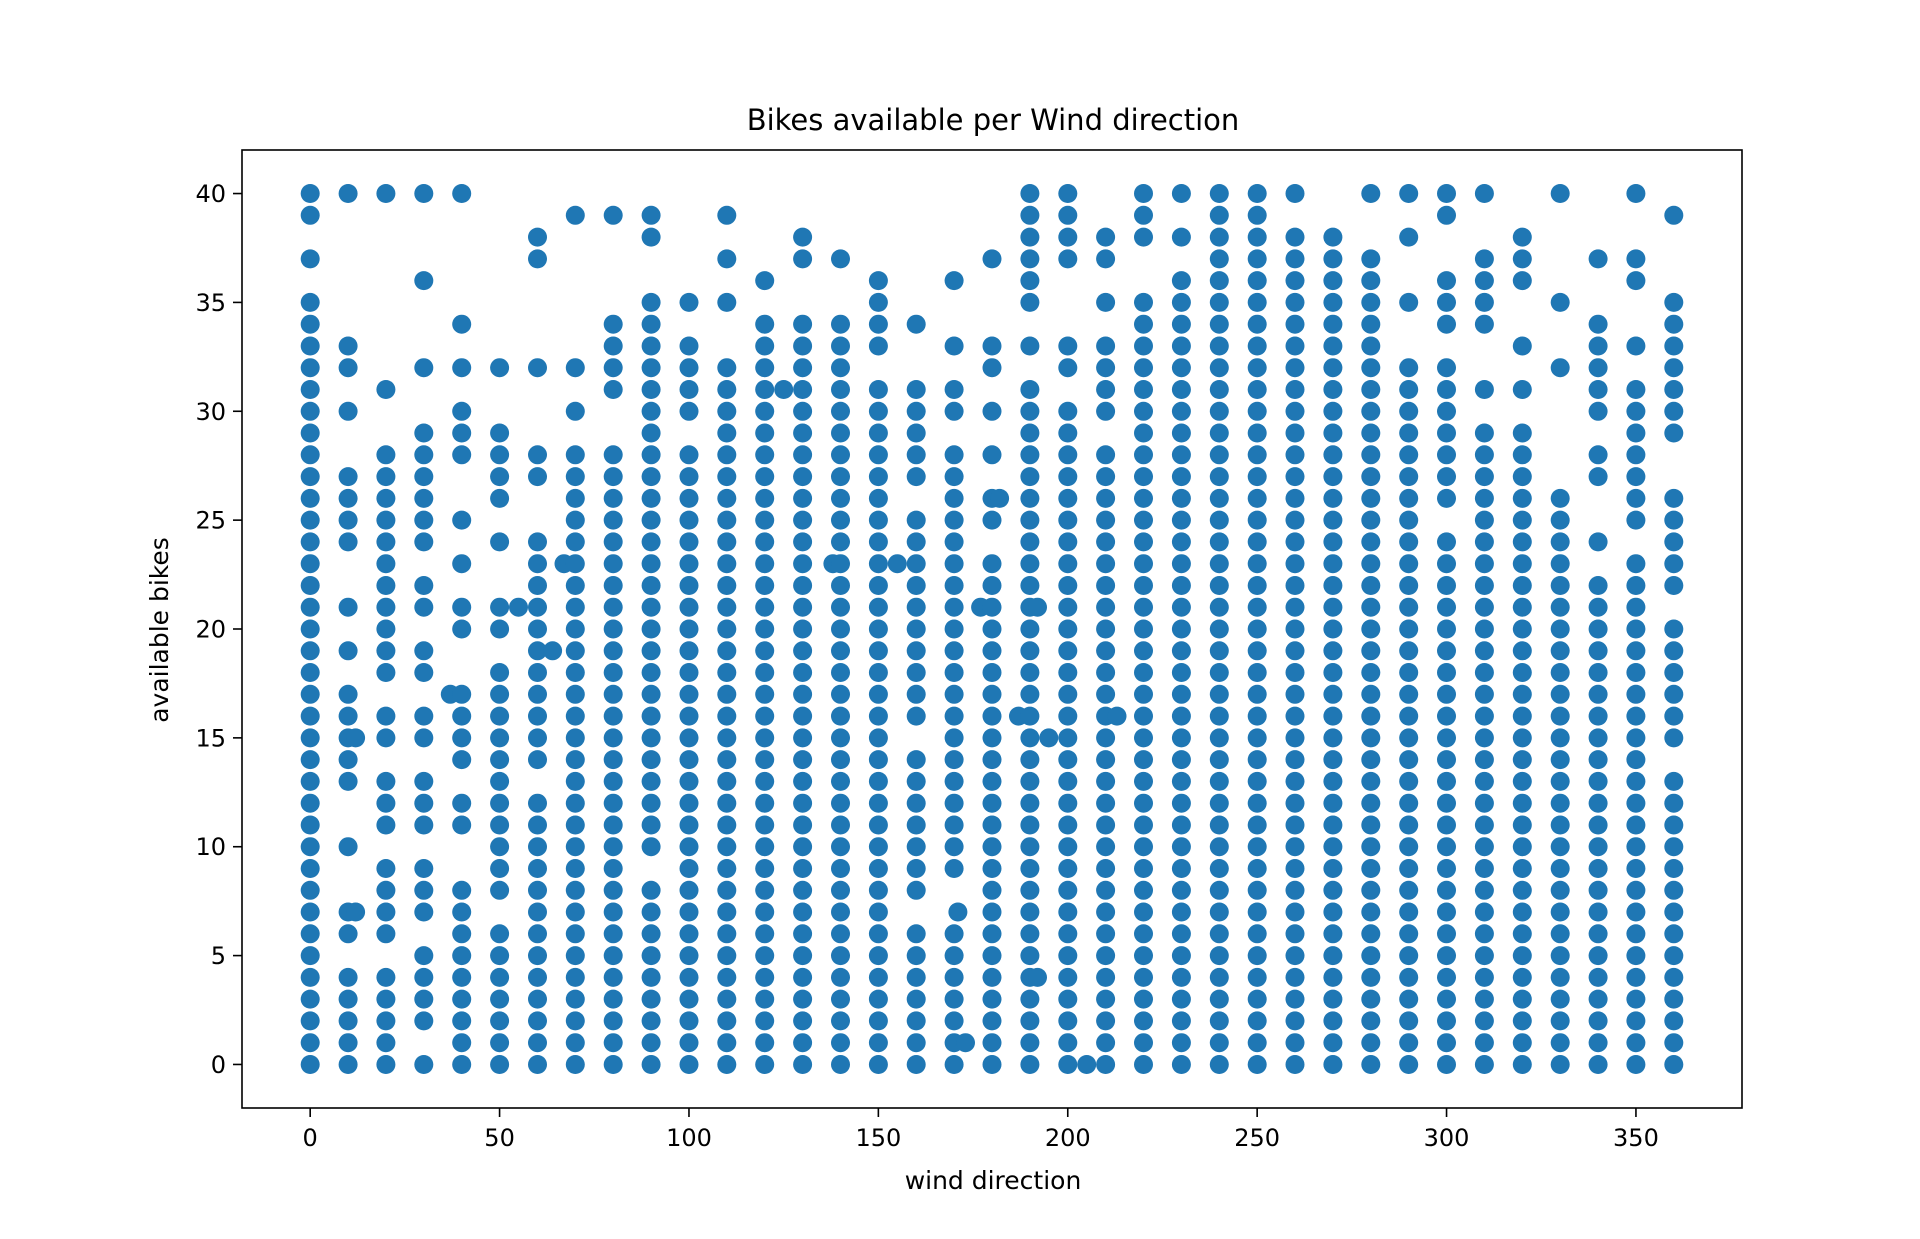 The width and height of the screenshot is (1920, 1239). I want to click on x-axis-label: wind direction, so click(993, 1180).